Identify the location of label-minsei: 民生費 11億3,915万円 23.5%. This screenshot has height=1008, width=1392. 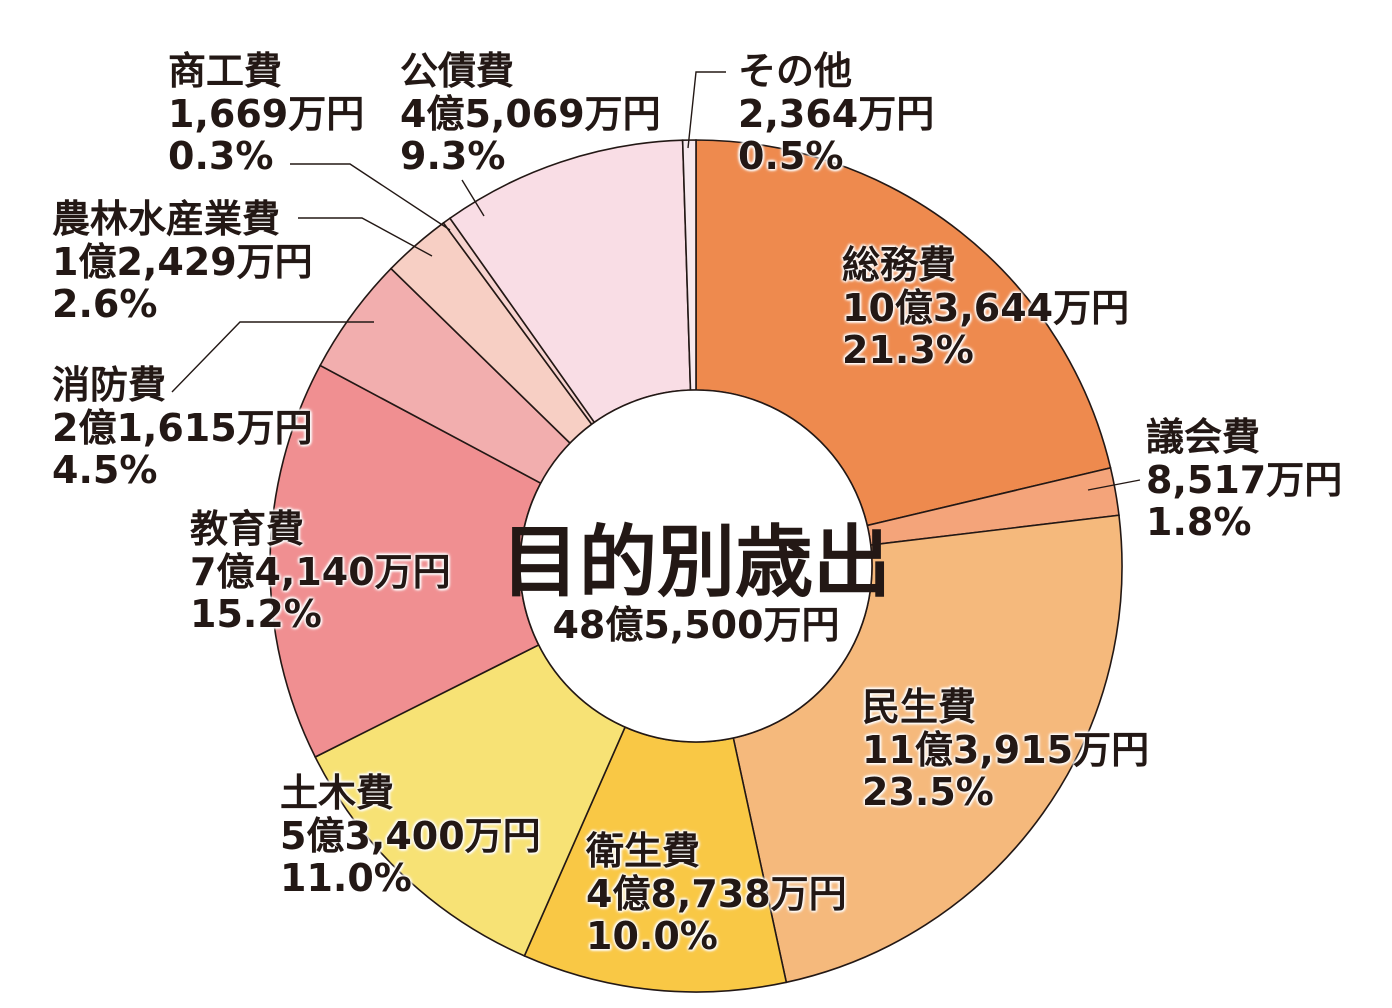
(1005, 750).